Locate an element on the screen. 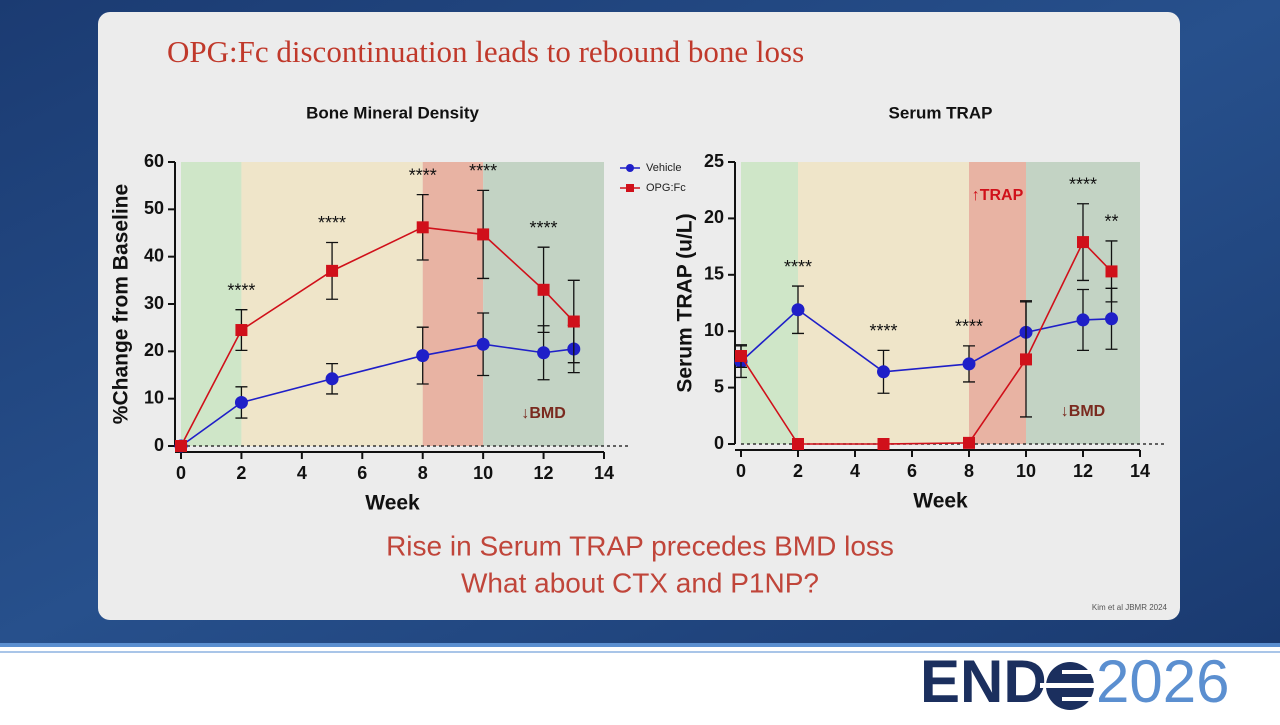 The height and width of the screenshot is (725, 1280). y-tick-label: 50 is located at coordinates (154, 208).